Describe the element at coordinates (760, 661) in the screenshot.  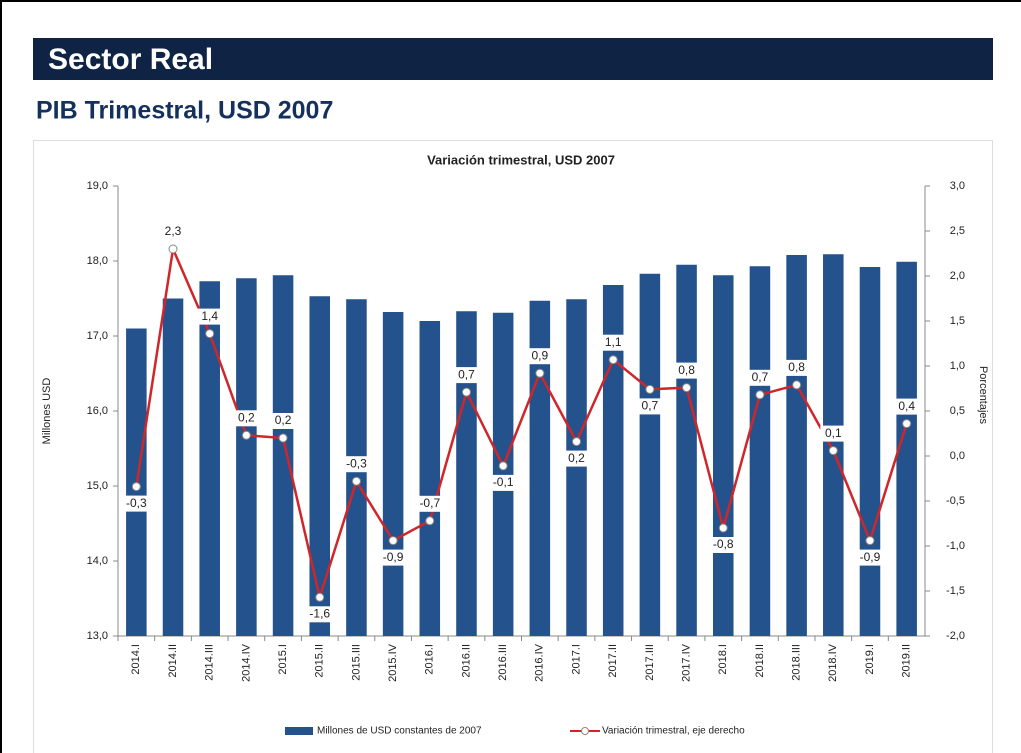
I see `x-tick-label: 2018.II` at that location.